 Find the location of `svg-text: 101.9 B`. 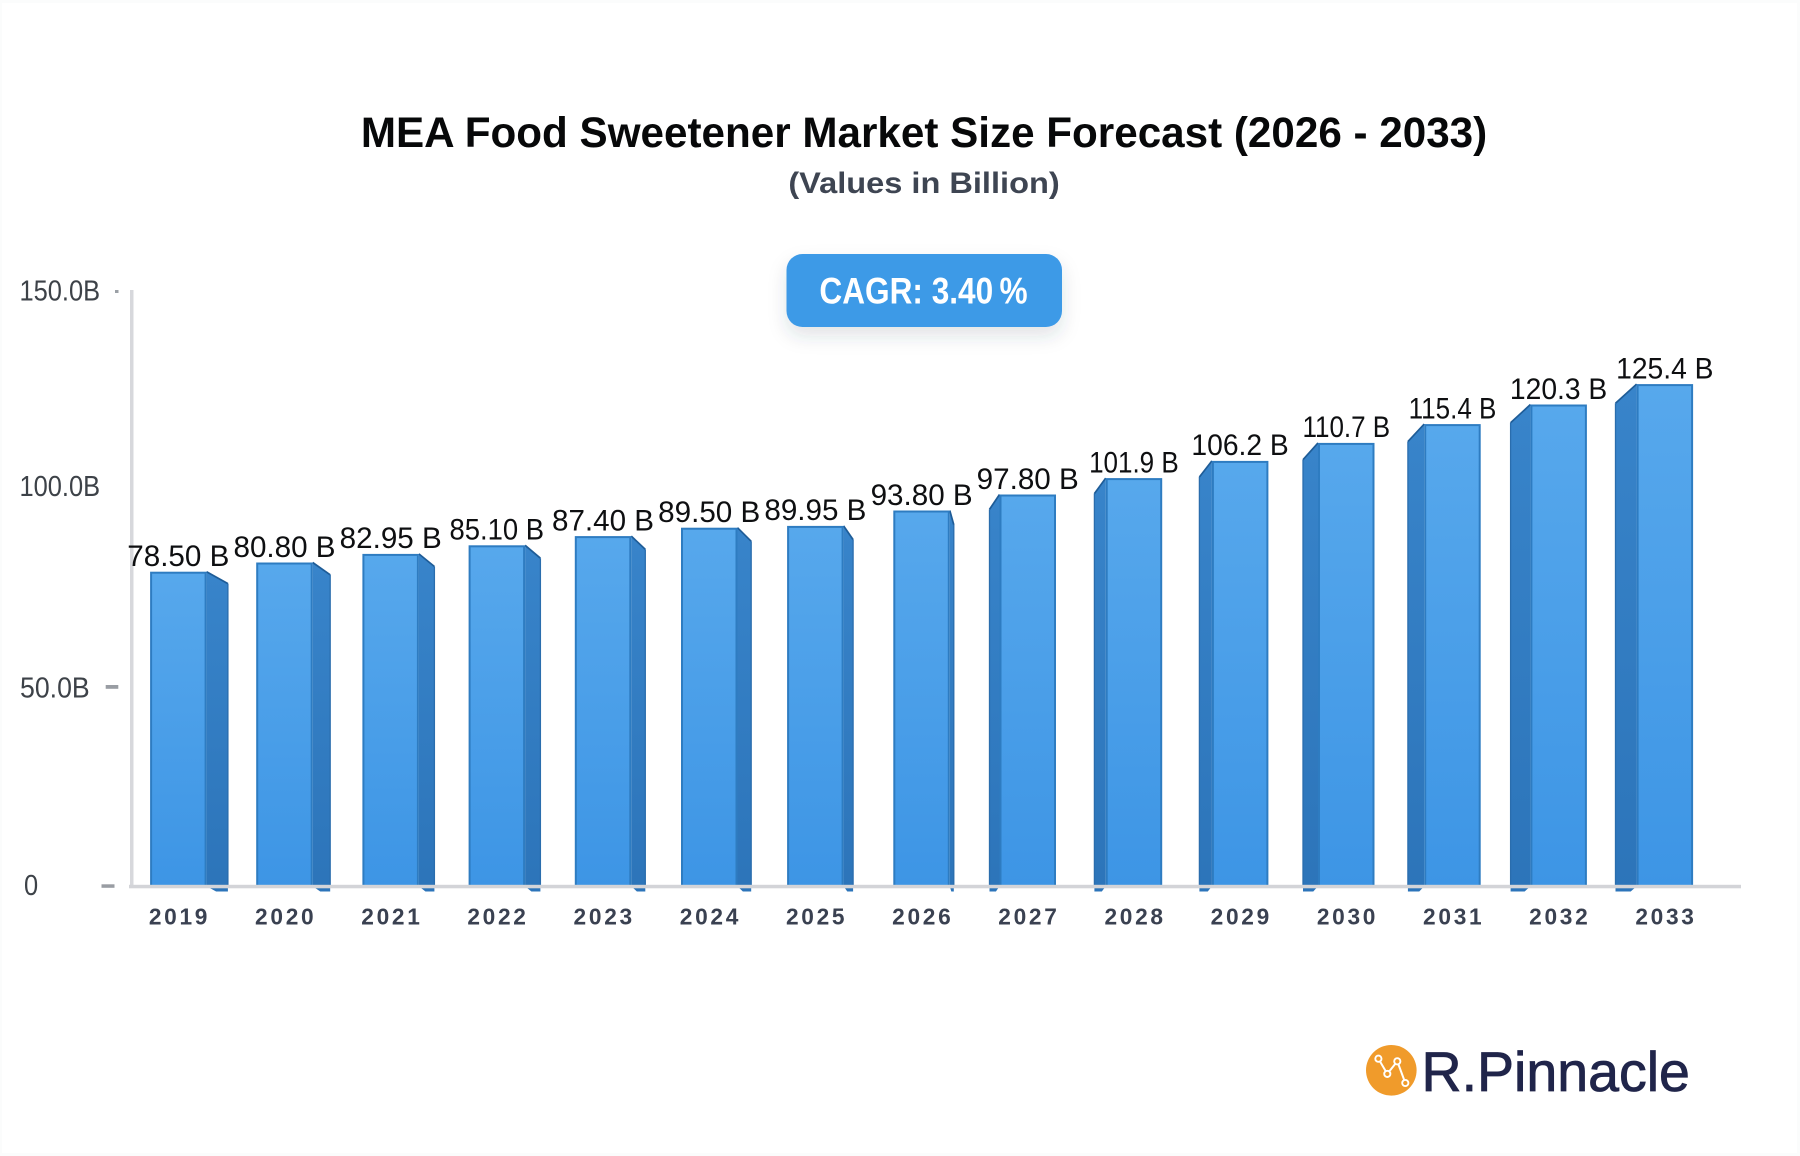

svg-text: 101.9 B is located at coordinates (1134, 462).